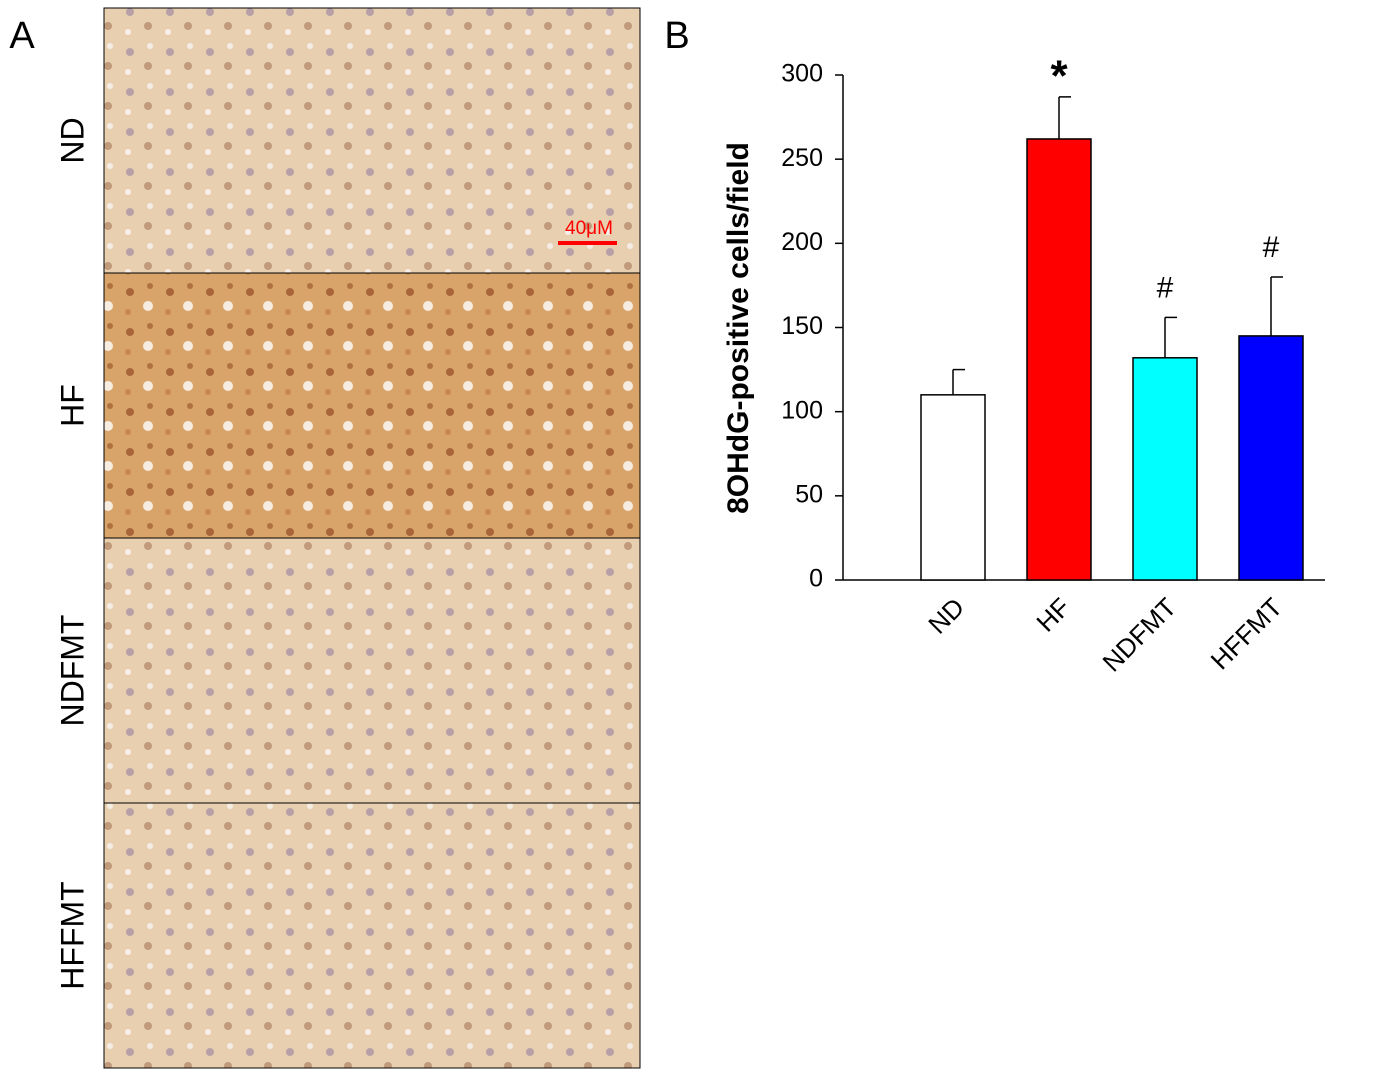  What do you see at coordinates (809, 494) in the screenshot?
I see `y-tick-label: 50` at bounding box center [809, 494].